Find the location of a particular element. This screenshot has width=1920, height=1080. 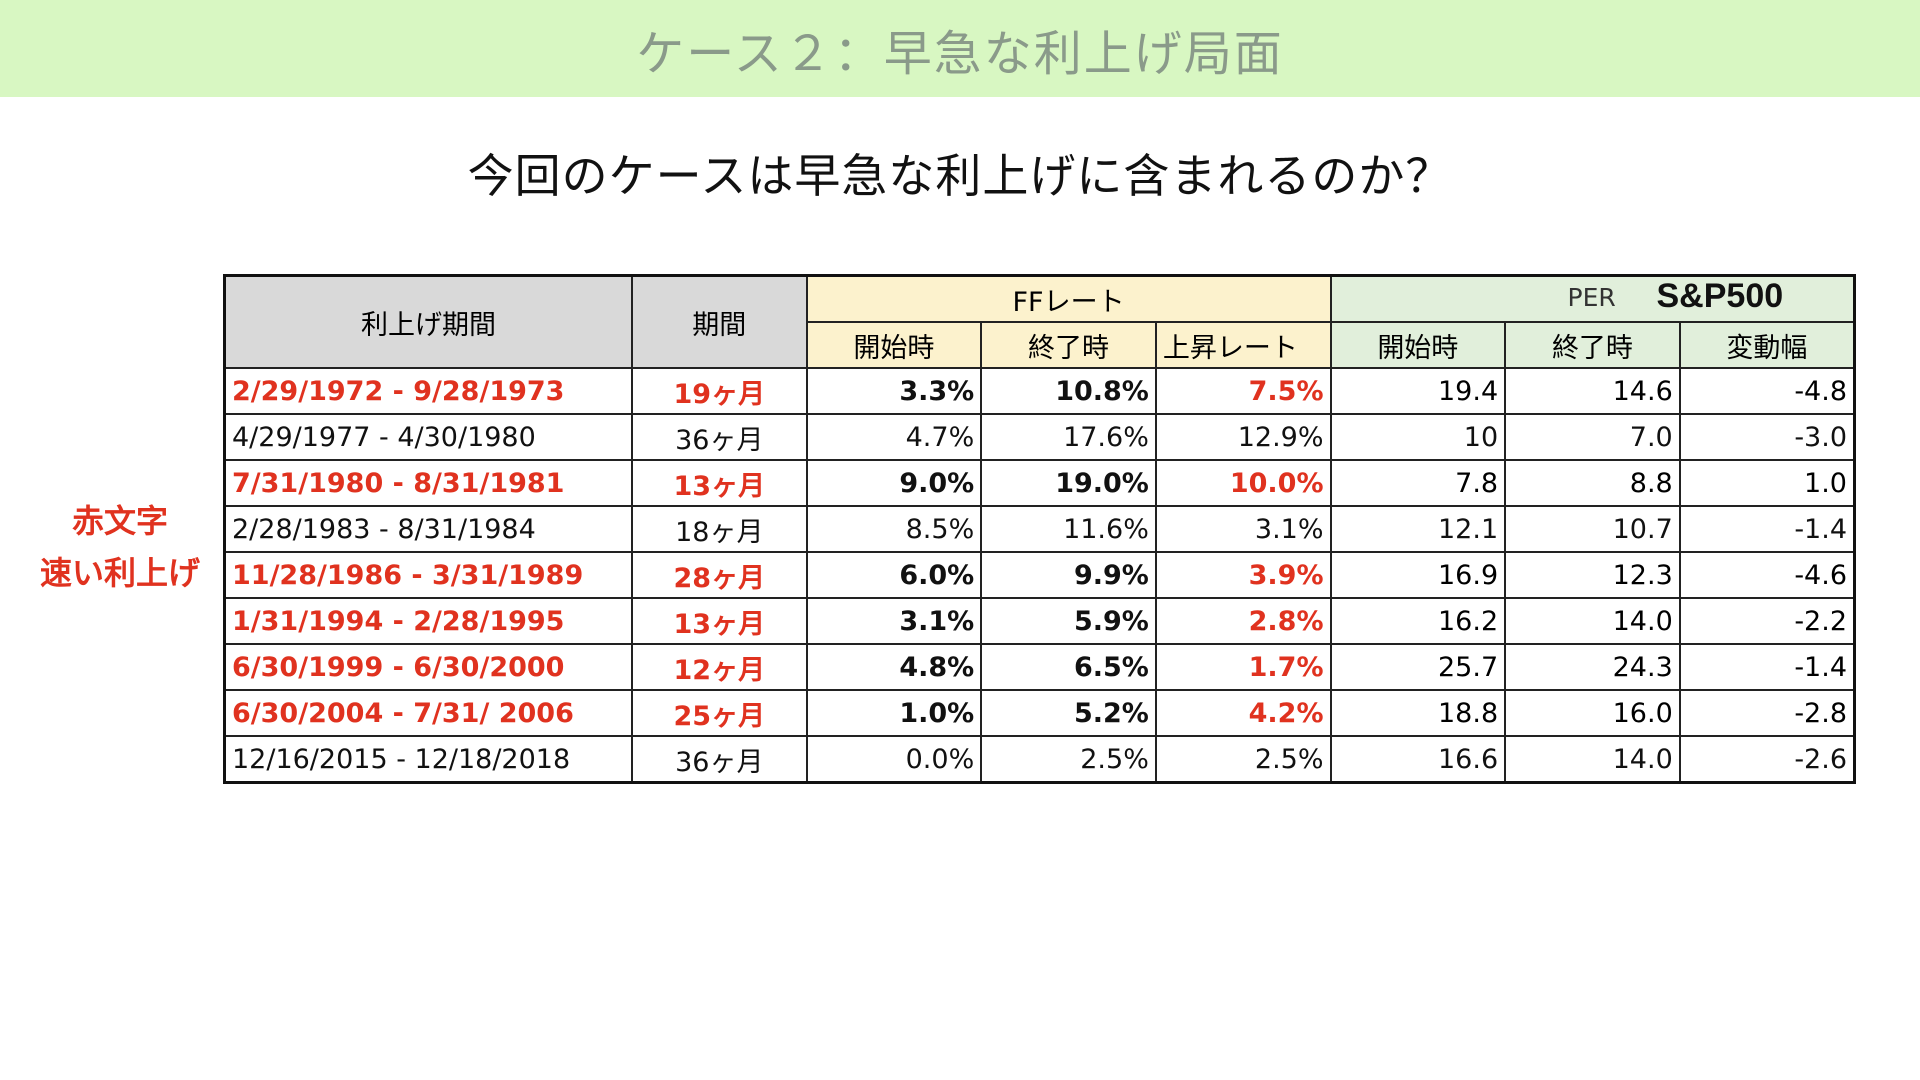

cell-duration: 18ヶ月 is located at coordinates (719, 529).